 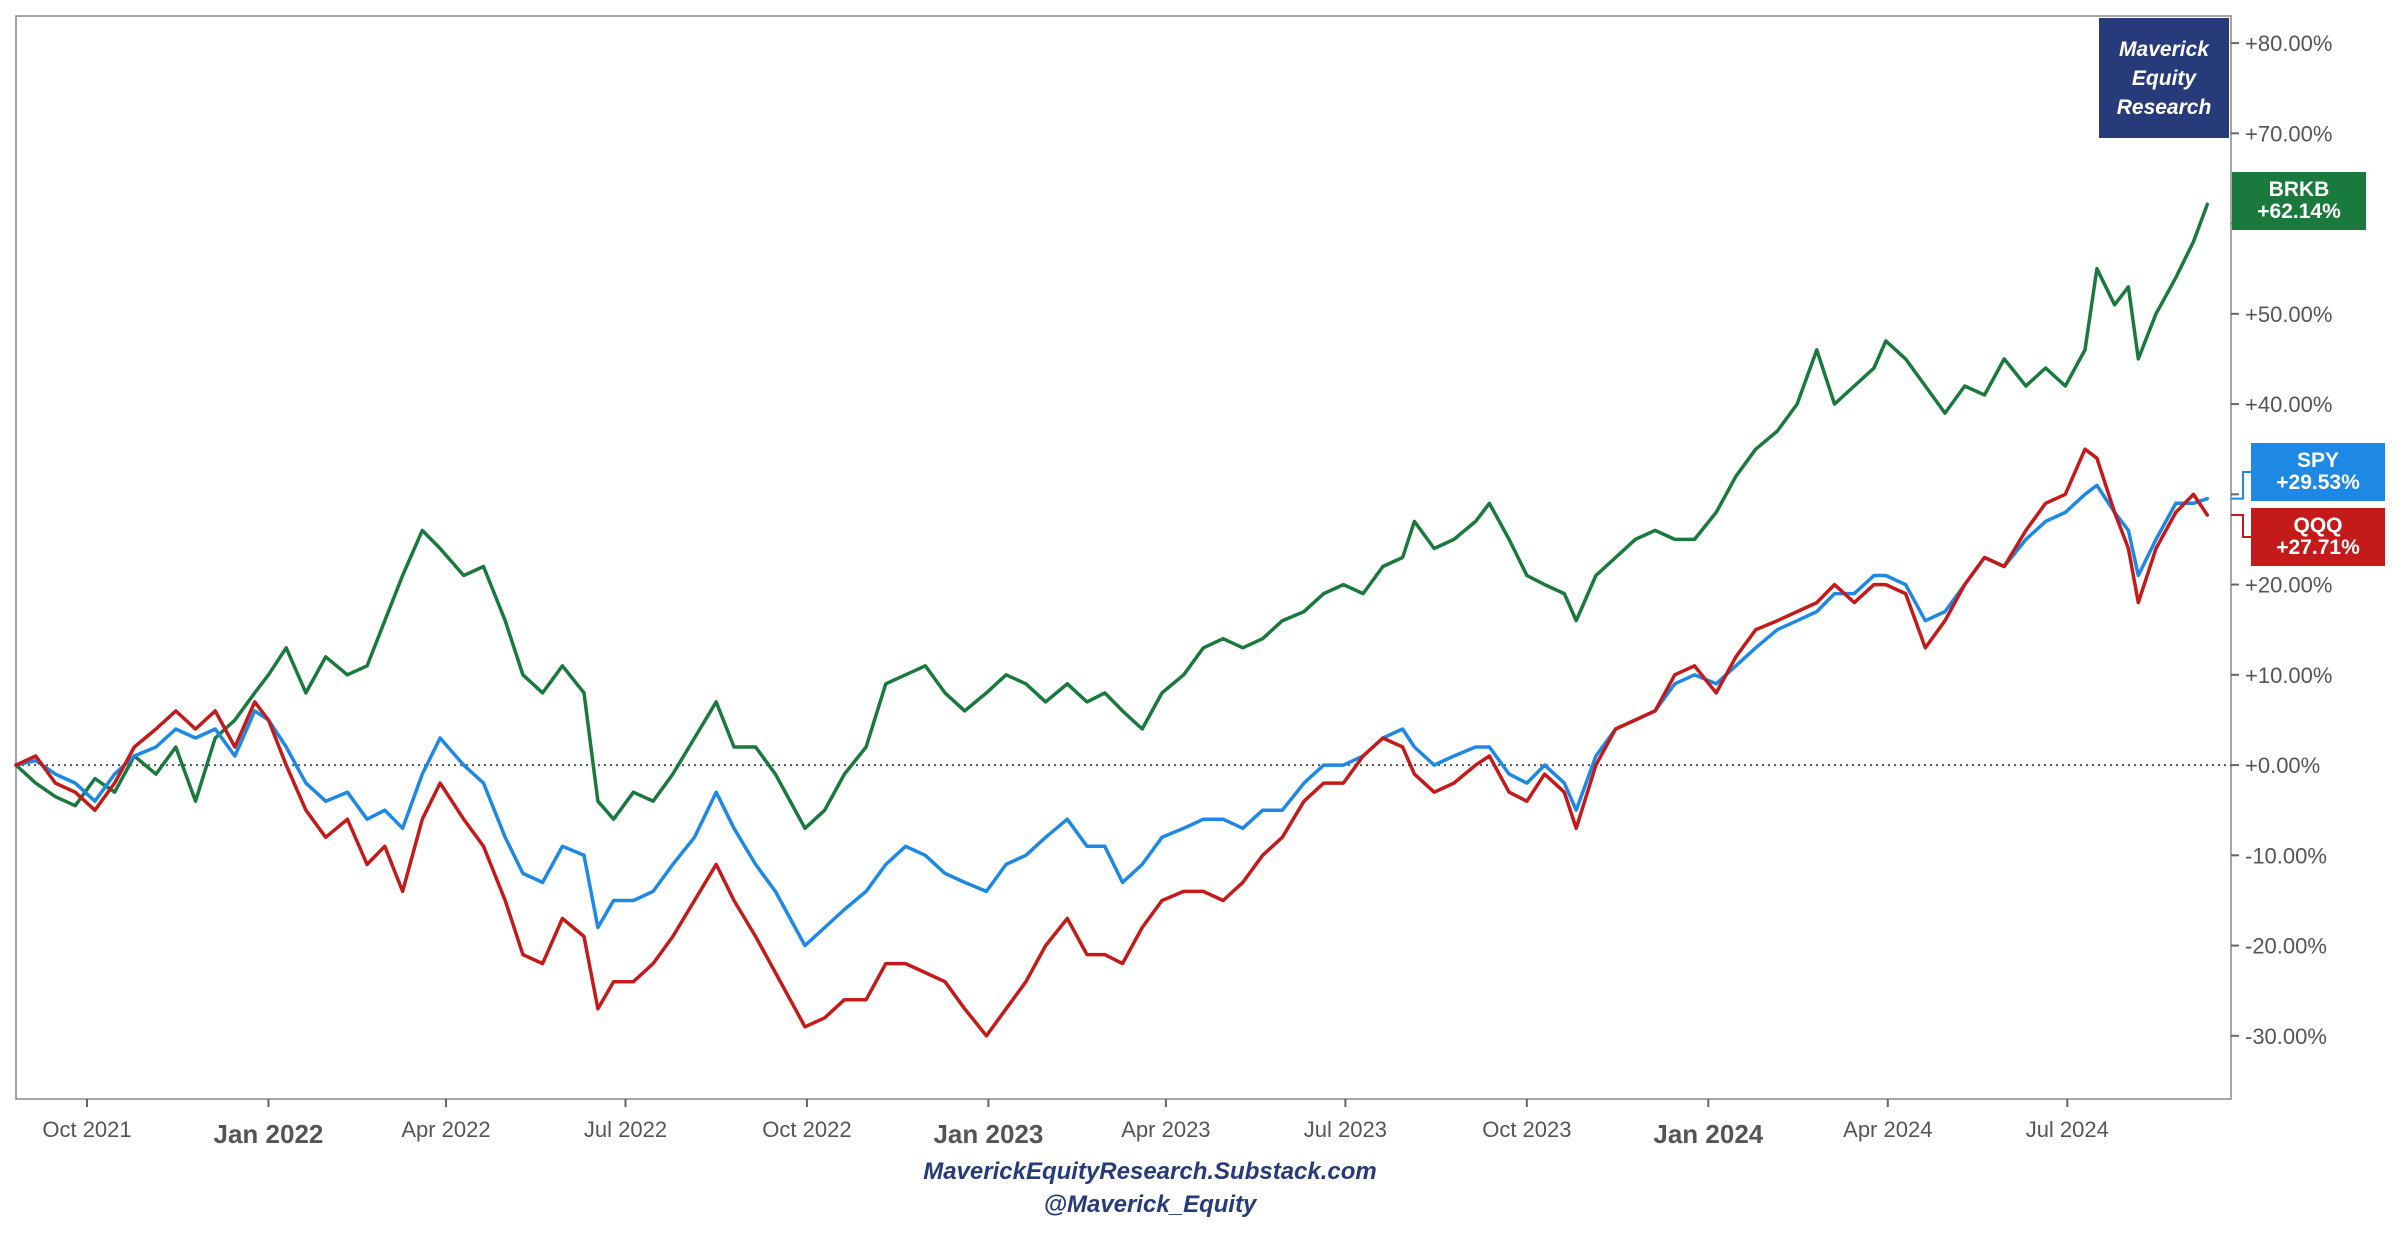 What do you see at coordinates (2241, 525) in the screenshot?
I see `connector-qqq` at bounding box center [2241, 525].